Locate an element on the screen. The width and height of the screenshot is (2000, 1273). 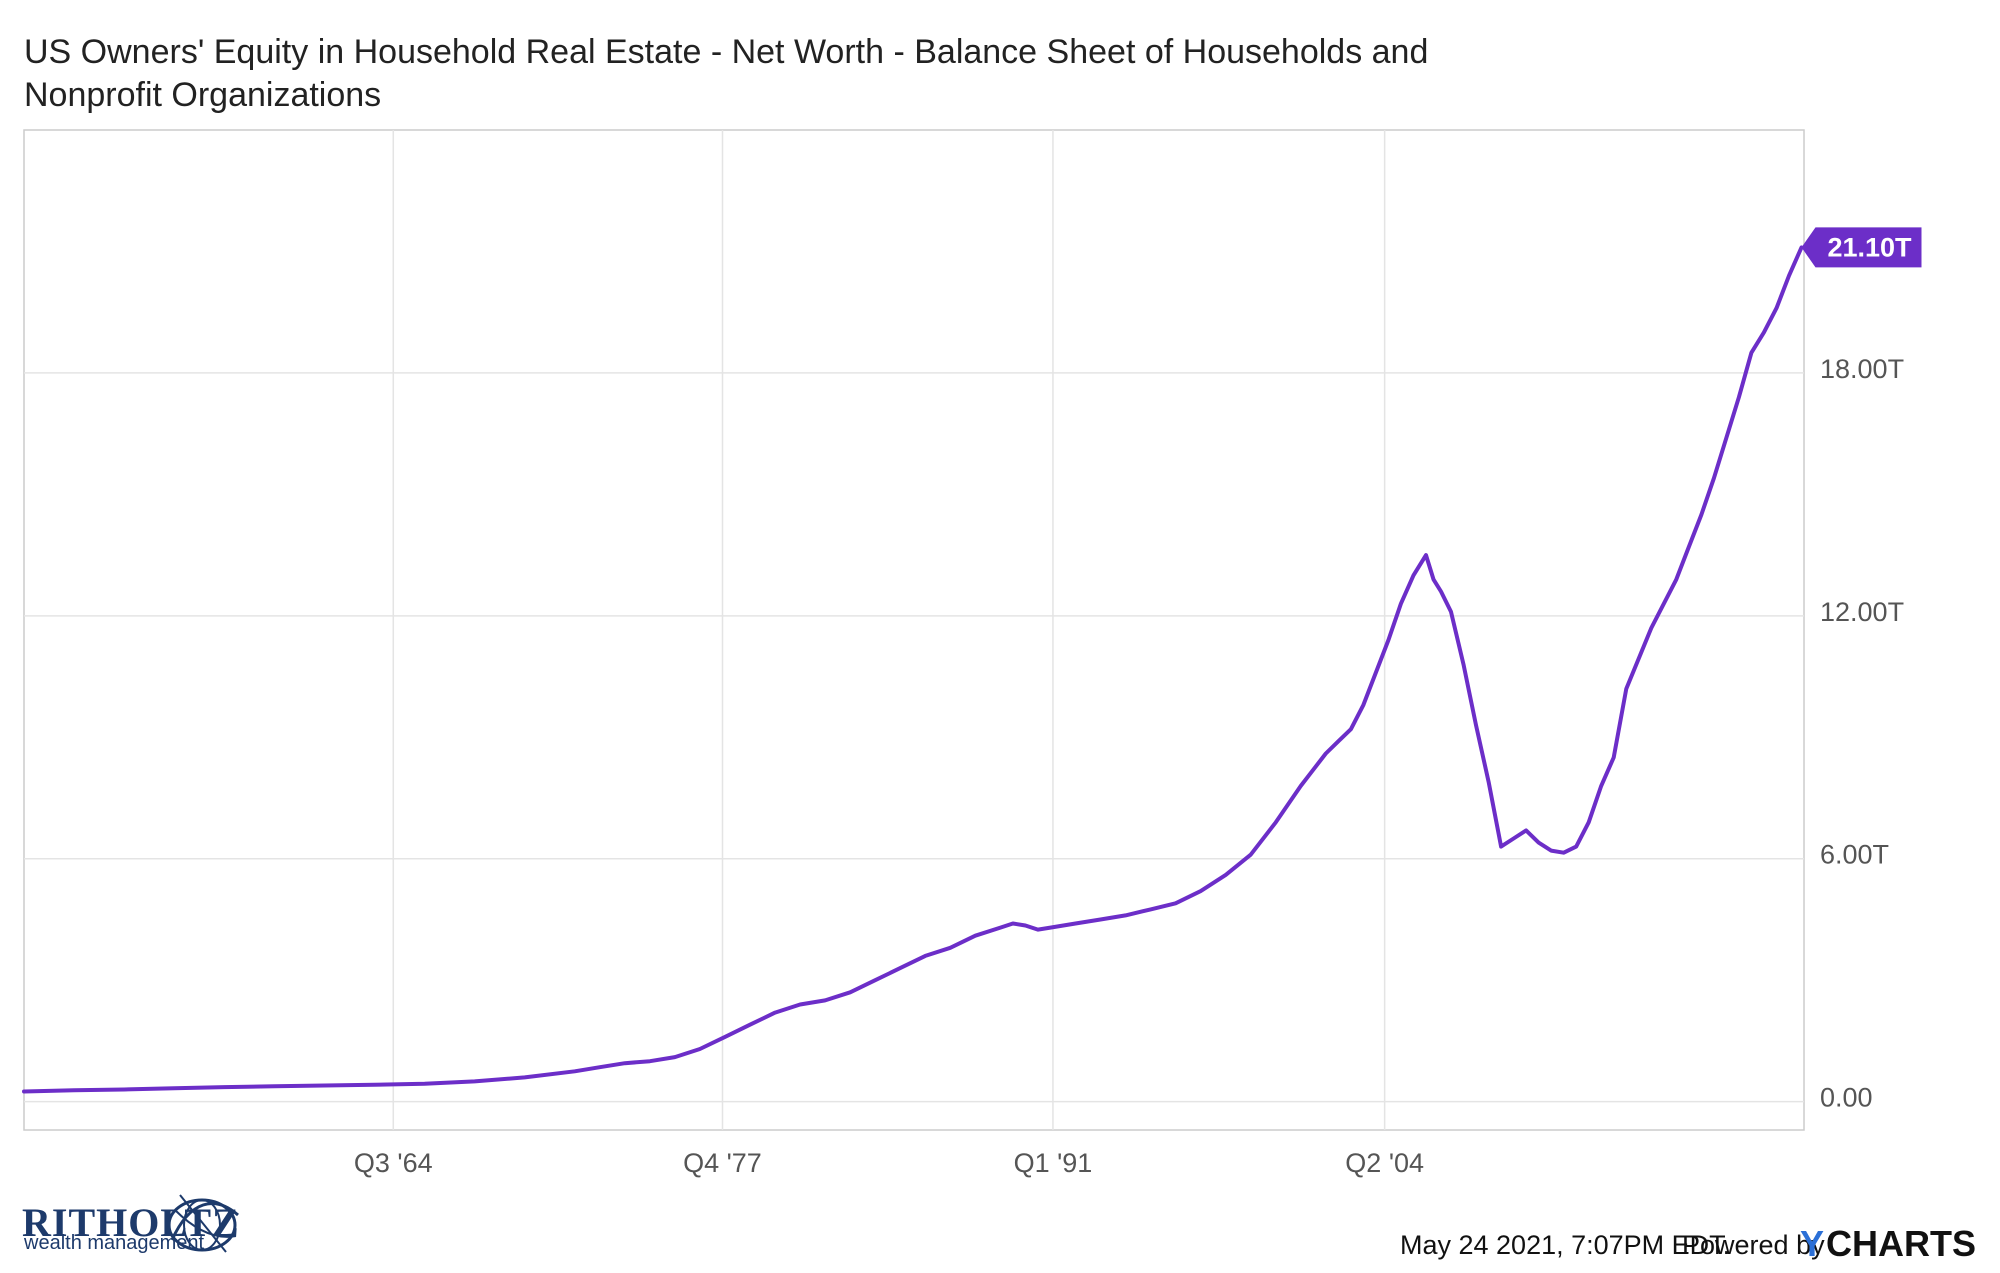
ritholtz-globe-logo-icon is located at coordinates (203, 1223).